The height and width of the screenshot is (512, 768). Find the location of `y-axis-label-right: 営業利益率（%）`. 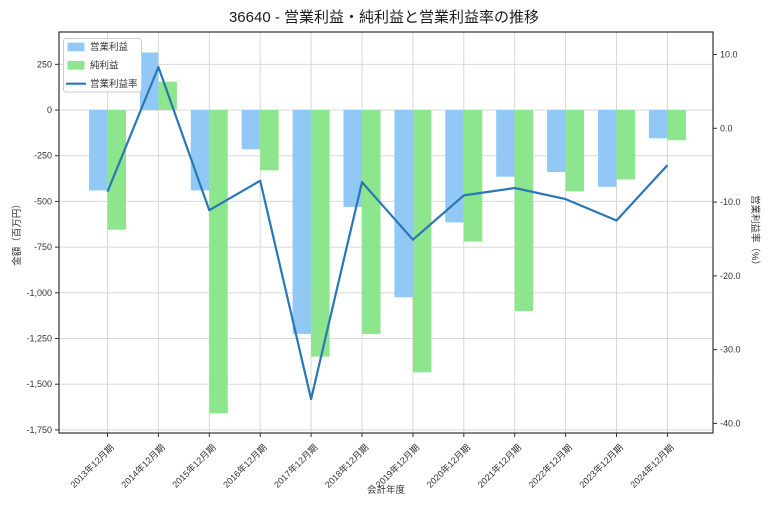

y-axis-label-right: 営業利益率（%） is located at coordinates (755, 232).